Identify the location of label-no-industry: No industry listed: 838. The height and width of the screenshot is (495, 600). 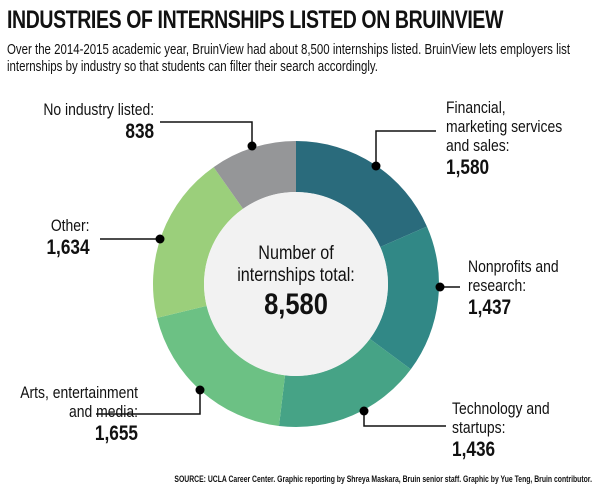
(98, 122).